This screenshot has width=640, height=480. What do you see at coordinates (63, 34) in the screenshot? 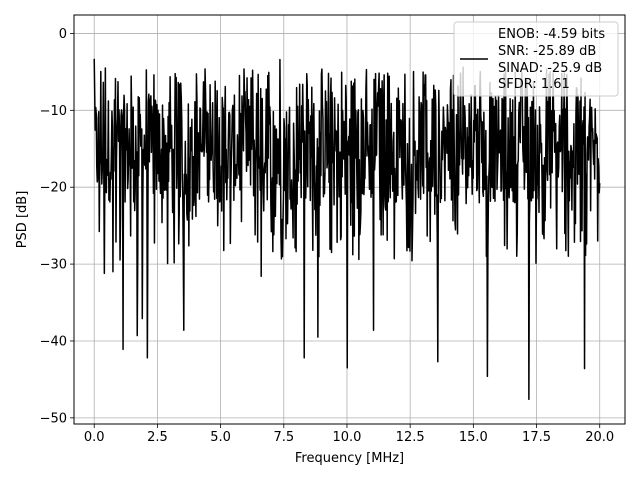
I see `y-tick-label: 0` at bounding box center [63, 34].